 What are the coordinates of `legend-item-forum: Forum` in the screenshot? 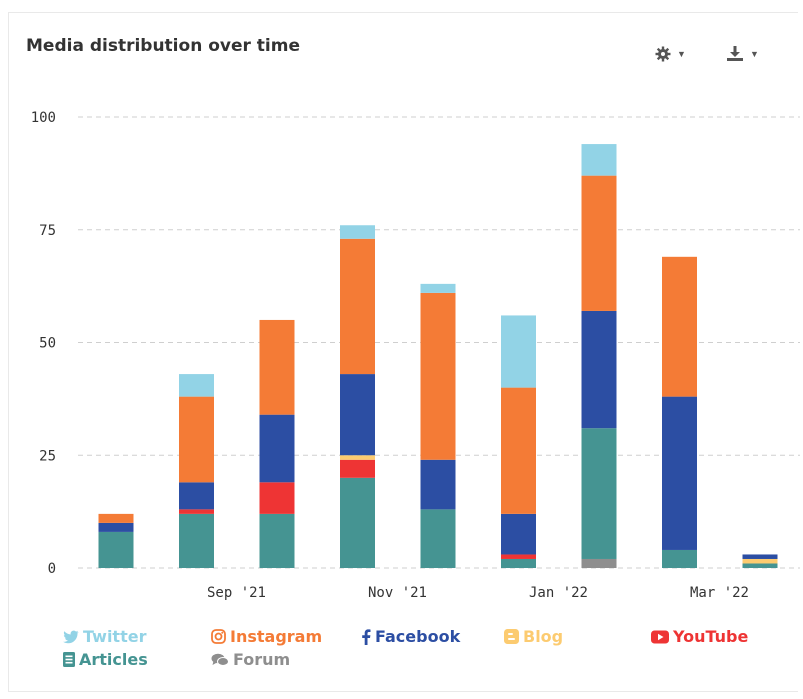 It's located at (250, 659).